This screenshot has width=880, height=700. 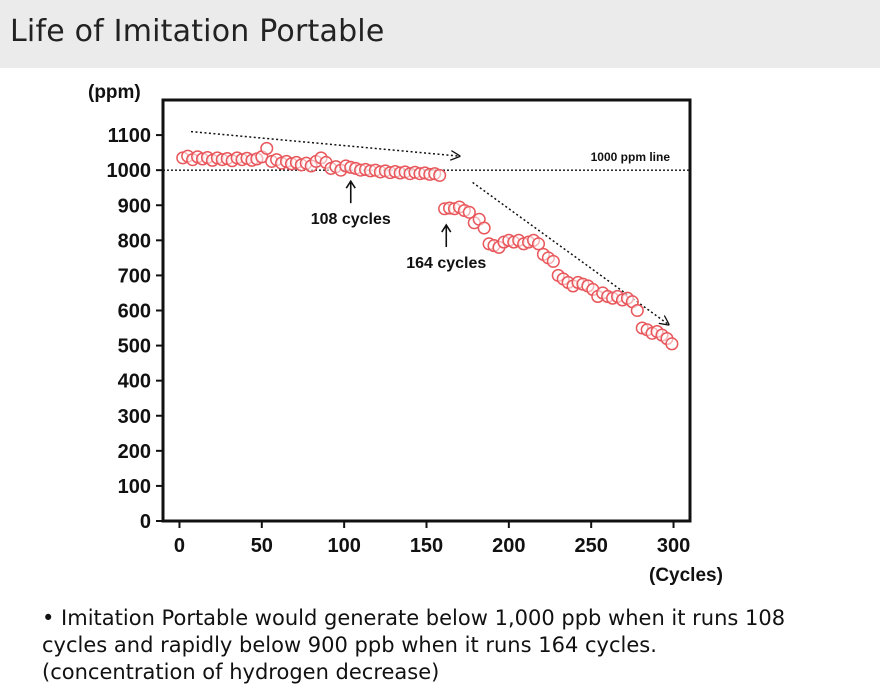 I want to click on x-tick-label: 0, so click(x=179, y=546).